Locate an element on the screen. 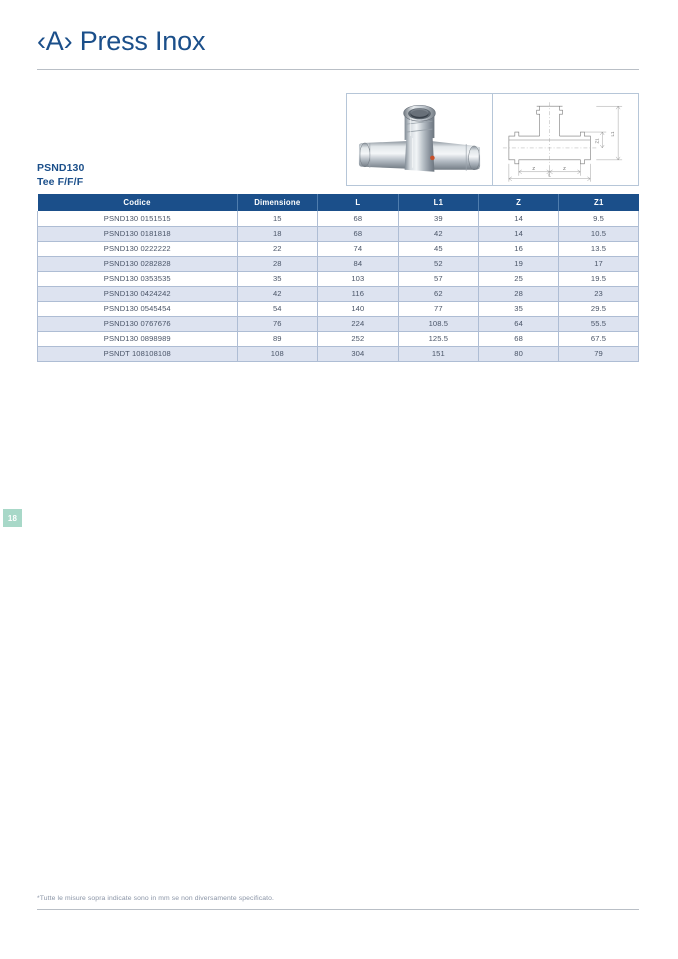 The height and width of the screenshot is (959, 678). table-row: PSND130 0545454 54 140 77 35 29.5 is located at coordinates (338, 309).